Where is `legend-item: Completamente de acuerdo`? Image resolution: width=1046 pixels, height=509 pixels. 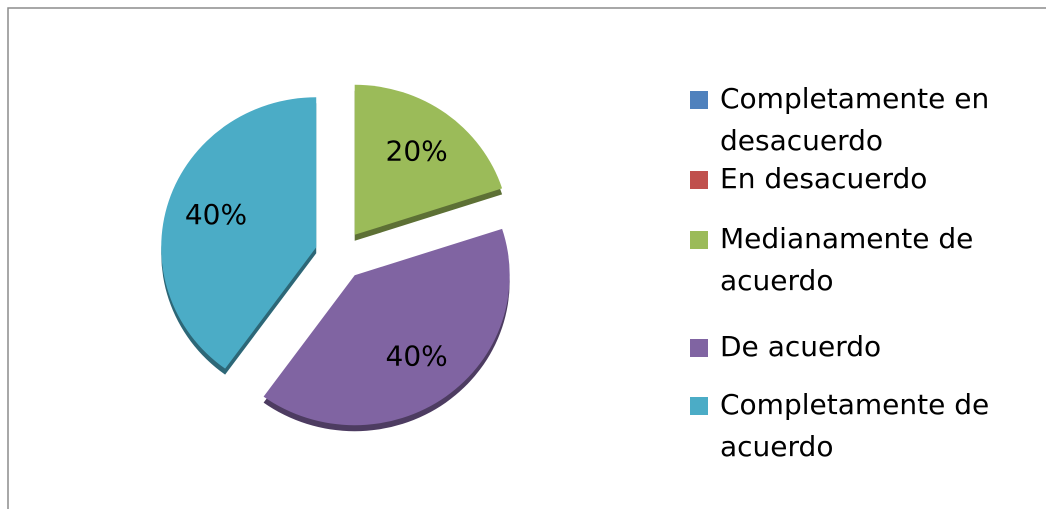
legend-item: Completamente de acuerdo is located at coordinates (855, 426).